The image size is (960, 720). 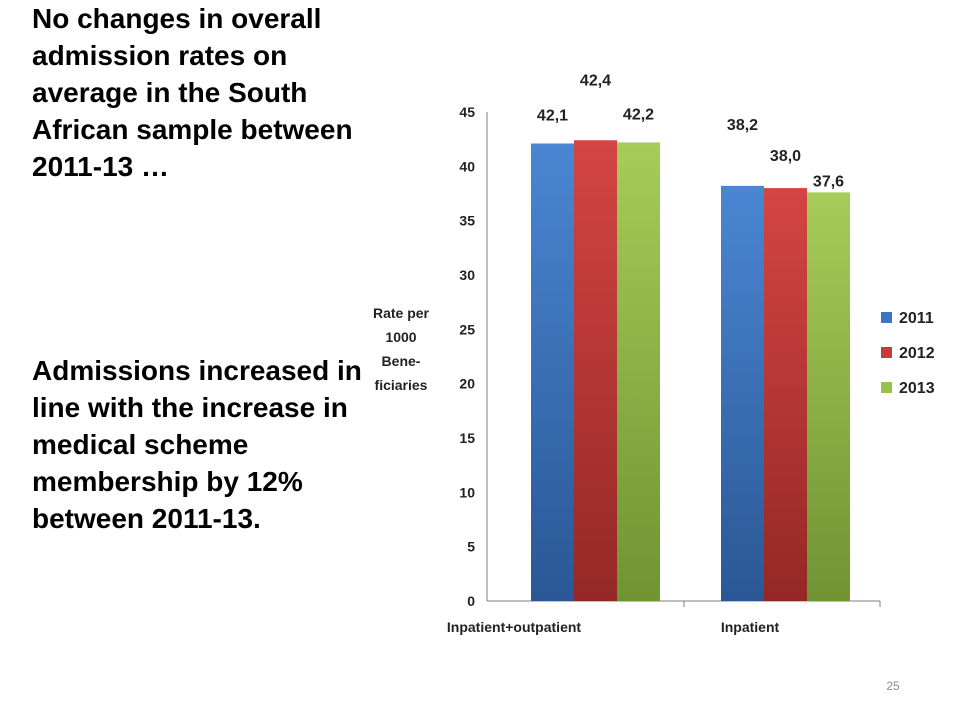 What do you see at coordinates (893, 686) in the screenshot?
I see `slide-number: 25` at bounding box center [893, 686].